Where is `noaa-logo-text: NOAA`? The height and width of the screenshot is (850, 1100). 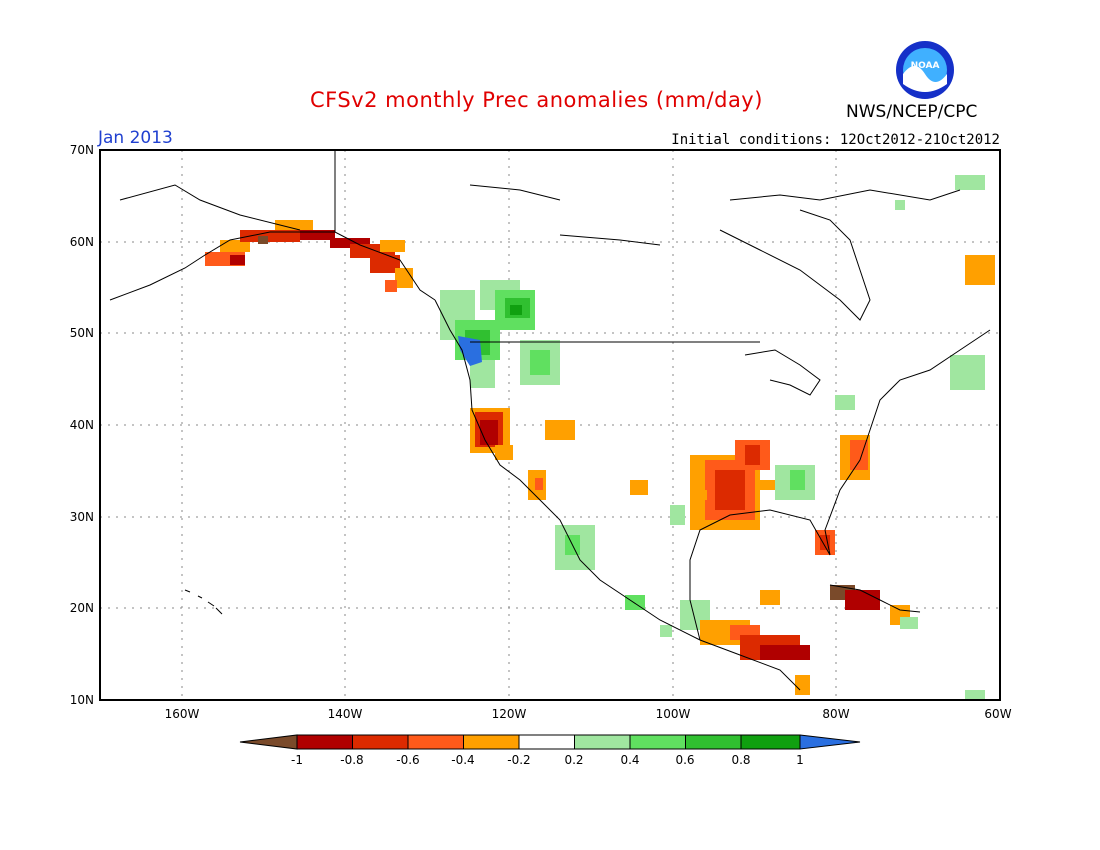
noaa-logo-text: NOAA is located at coordinates (925, 66).